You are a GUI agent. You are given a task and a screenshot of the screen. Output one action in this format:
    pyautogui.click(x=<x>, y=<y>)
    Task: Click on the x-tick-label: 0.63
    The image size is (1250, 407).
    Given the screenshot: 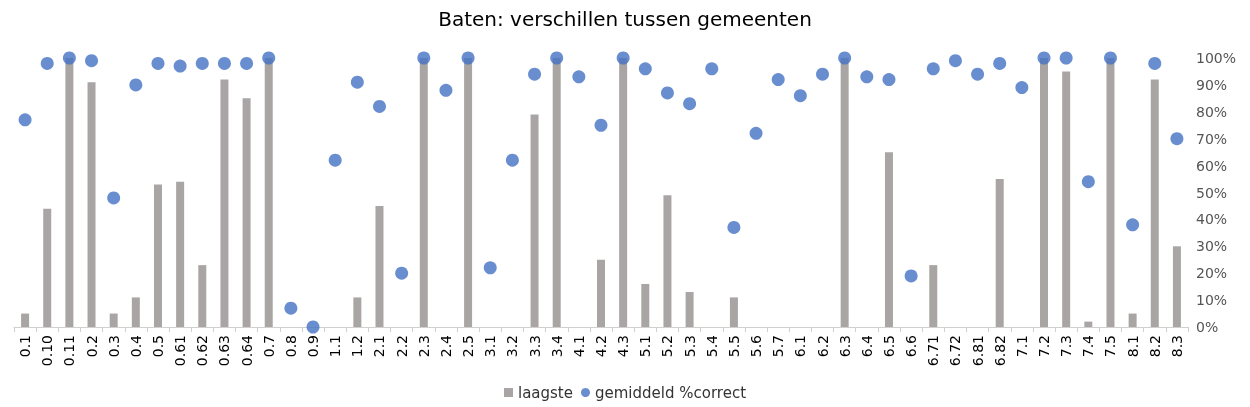 What is the action you would take?
    pyautogui.click(x=224, y=351)
    